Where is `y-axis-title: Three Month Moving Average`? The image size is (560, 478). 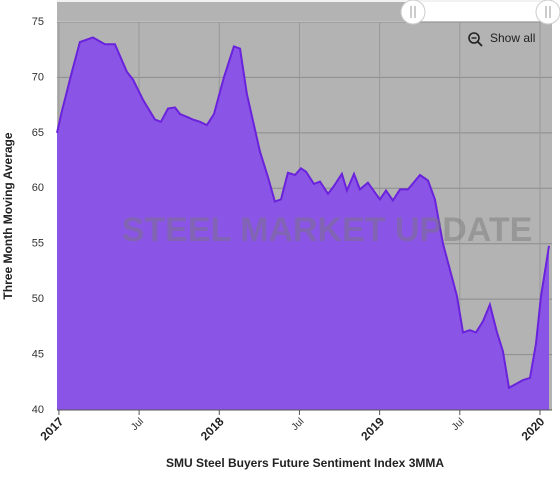 y-axis-title: Three Month Moving Average is located at coordinates (8, 215).